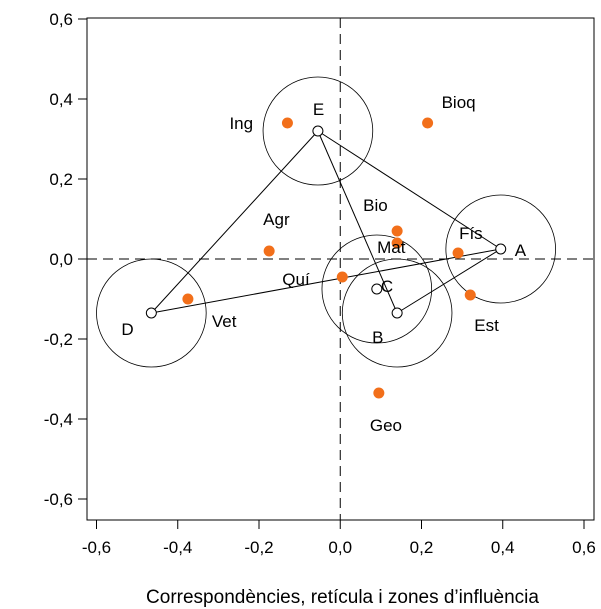 Image resolution: width=601 pixels, height=609 pixels. I want to click on category-point-Bio, so click(397, 231).